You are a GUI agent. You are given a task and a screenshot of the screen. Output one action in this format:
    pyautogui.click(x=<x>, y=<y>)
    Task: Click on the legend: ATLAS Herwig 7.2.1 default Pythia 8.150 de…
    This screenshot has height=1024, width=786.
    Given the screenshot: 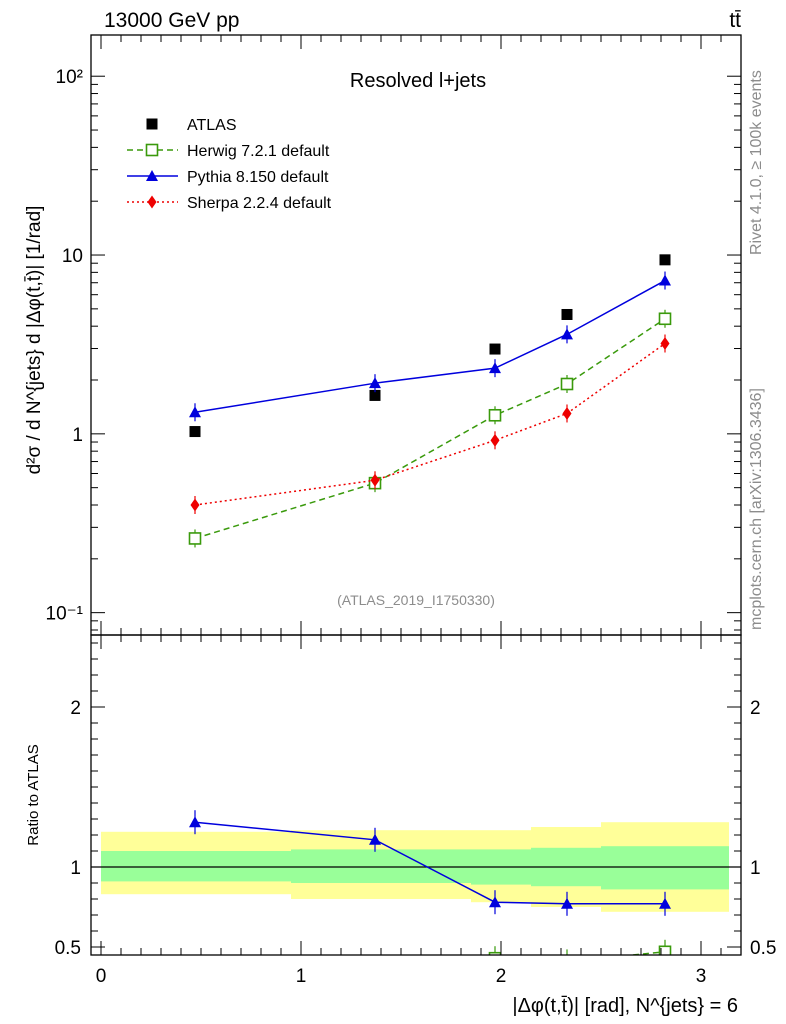 What is the action you would take?
    pyautogui.click(x=229, y=164)
    